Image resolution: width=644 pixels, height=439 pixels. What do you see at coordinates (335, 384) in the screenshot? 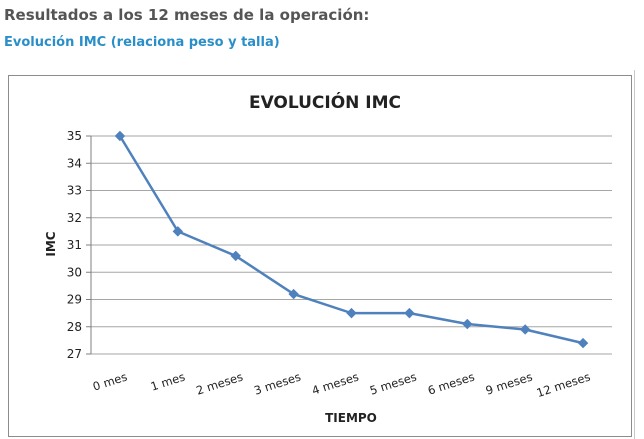
I see `x-tick-label: 4 meses` at bounding box center [335, 384].